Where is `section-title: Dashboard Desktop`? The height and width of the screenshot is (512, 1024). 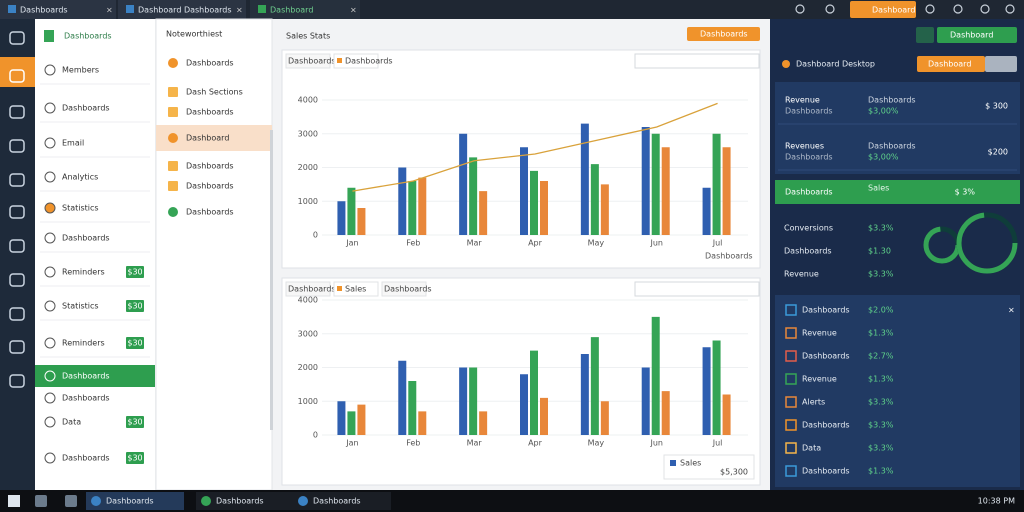
section-title: Dashboard Desktop is located at coordinates (835, 64).